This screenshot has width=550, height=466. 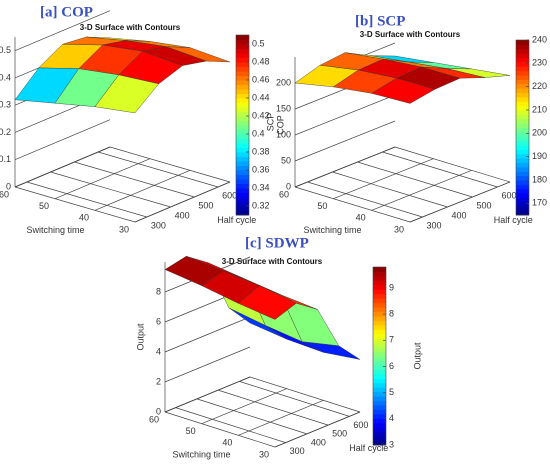 I want to click on colorbar-tick-label: 230, so click(x=539, y=63).